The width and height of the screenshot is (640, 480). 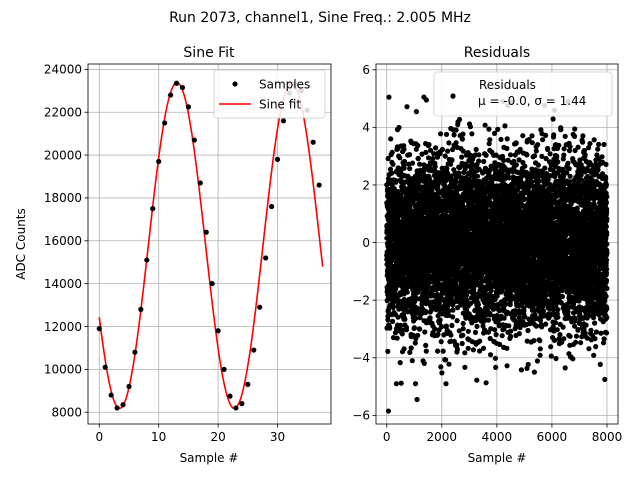 I want to click on sine-fit-y-tick-label: 20000, so click(x=63, y=155).